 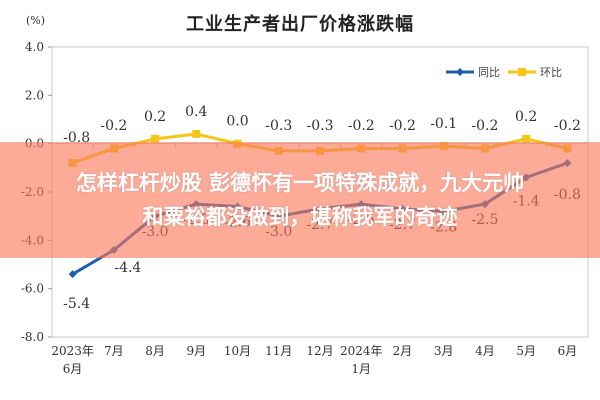 I want to click on x-tick-label: 1月, so click(x=361, y=369).